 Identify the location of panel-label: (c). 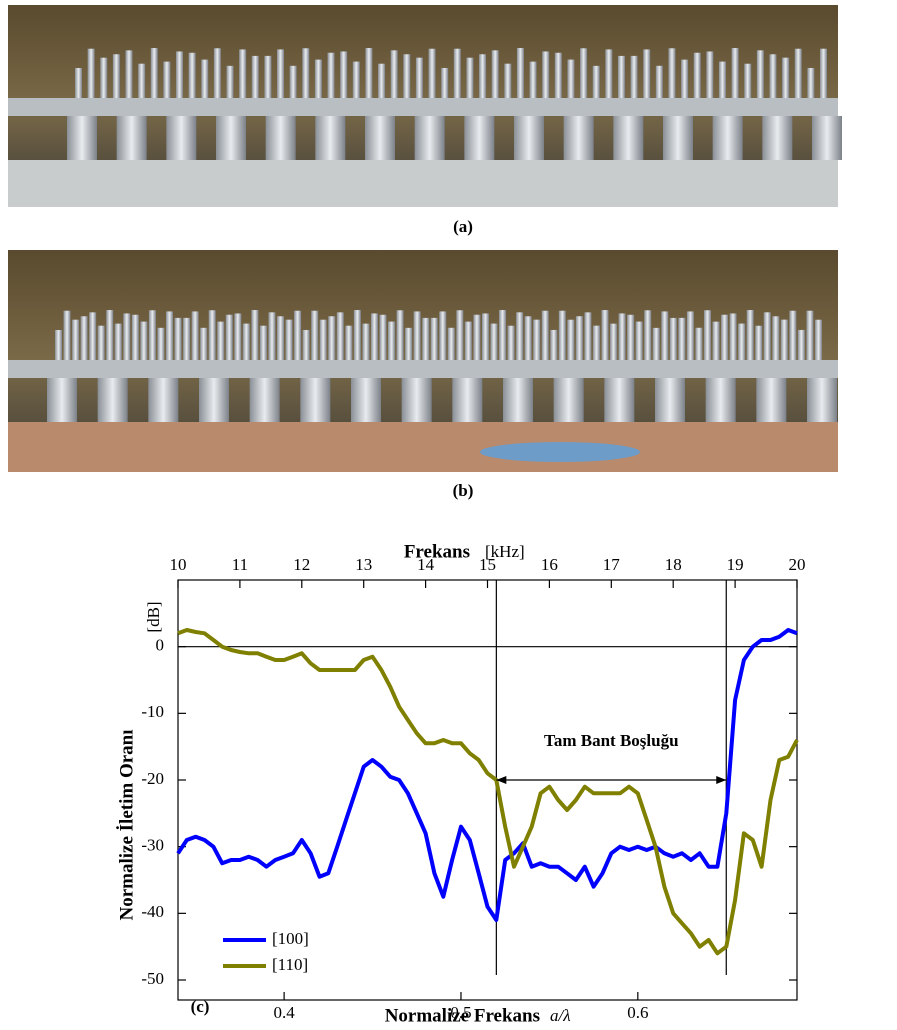
(200, 1006).